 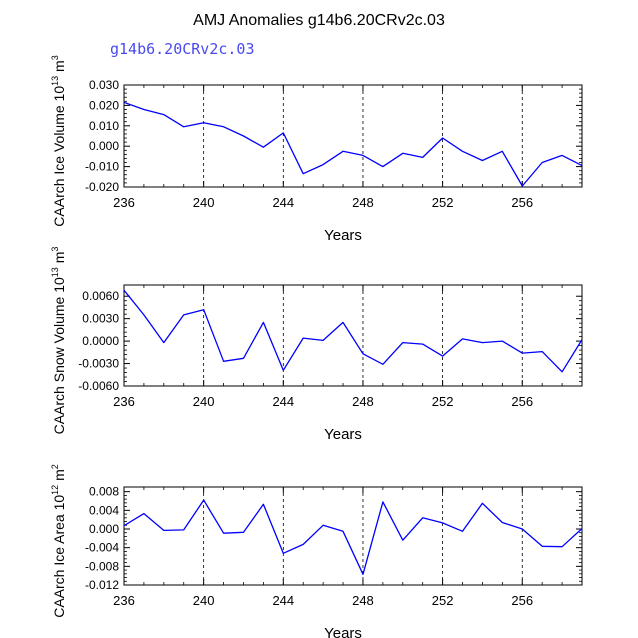 What do you see at coordinates (182, 49) in the screenshot?
I see `figure-subtitle: g14b6.20CRv2c.03` at bounding box center [182, 49].